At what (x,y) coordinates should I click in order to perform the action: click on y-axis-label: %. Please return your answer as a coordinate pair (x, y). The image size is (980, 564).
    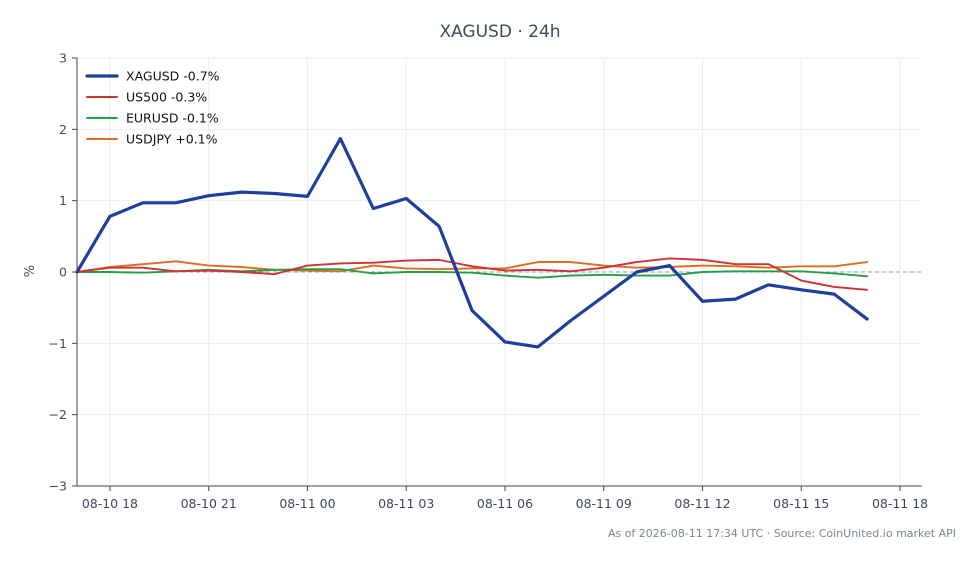
    Looking at the image, I should click on (30, 271).